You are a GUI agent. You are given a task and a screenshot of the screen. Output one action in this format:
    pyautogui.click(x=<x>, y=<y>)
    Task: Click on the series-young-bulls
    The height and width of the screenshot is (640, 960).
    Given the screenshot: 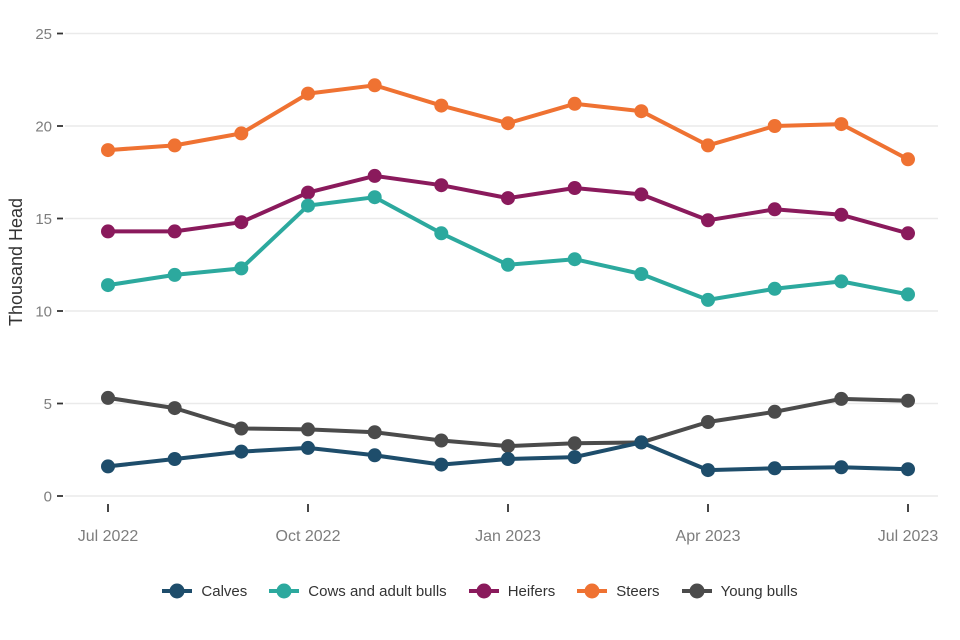 What is the action you would take?
    pyautogui.click(x=508, y=422)
    